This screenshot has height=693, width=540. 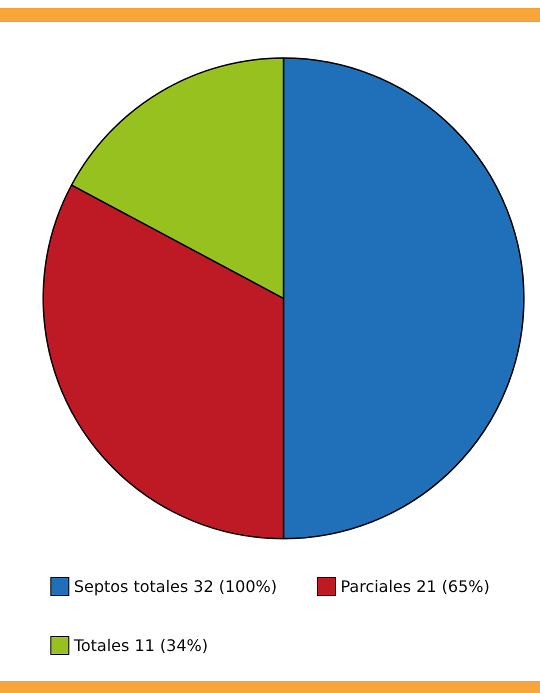 What do you see at coordinates (415, 586) in the screenshot?
I see `legend-label: Parciales 21 (65%)` at bounding box center [415, 586].